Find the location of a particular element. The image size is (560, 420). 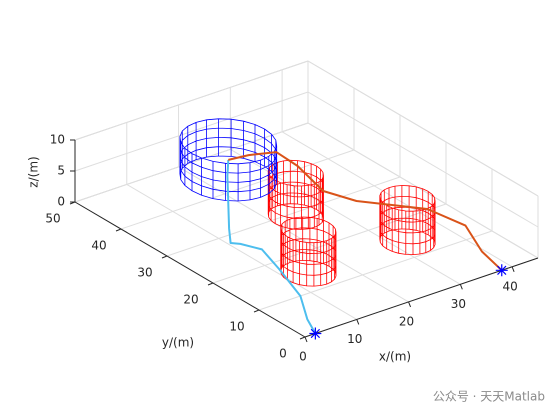

x-tick-label: 30 is located at coordinates (458, 304).